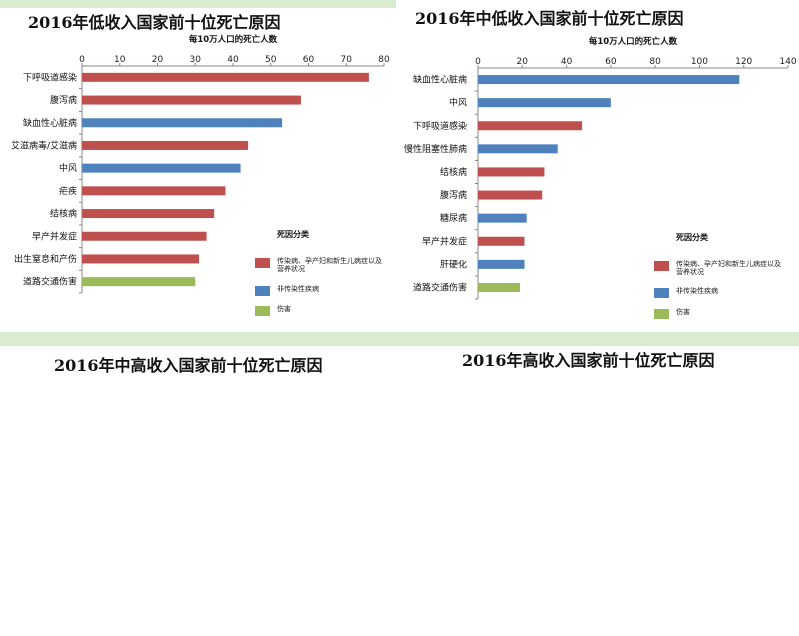 The height and width of the screenshot is (636, 799). Describe the element at coordinates (787, 62) in the screenshot. I see `x-tick-label: 140` at that location.